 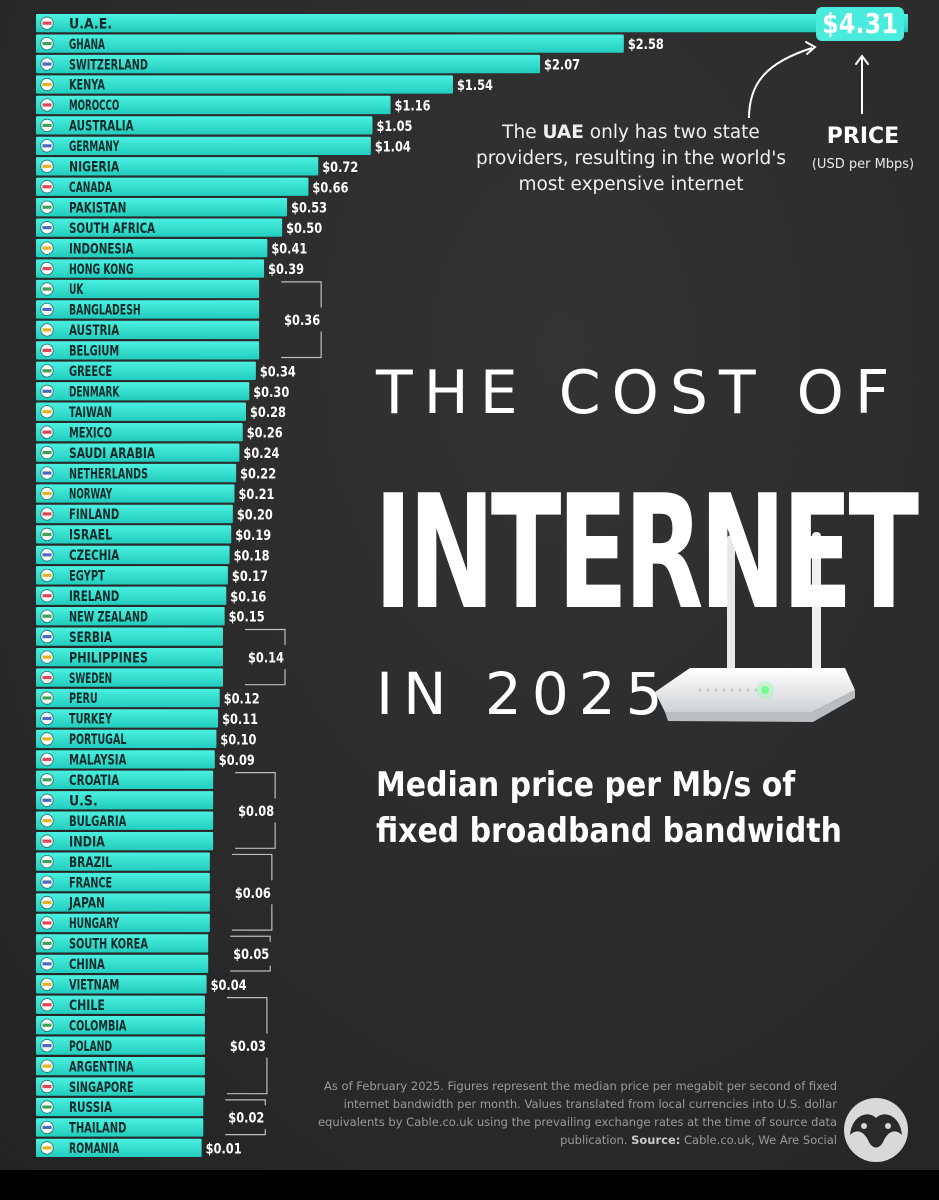 What do you see at coordinates (309, 209) in the screenshot?
I see `value-label: $0.53` at bounding box center [309, 209].